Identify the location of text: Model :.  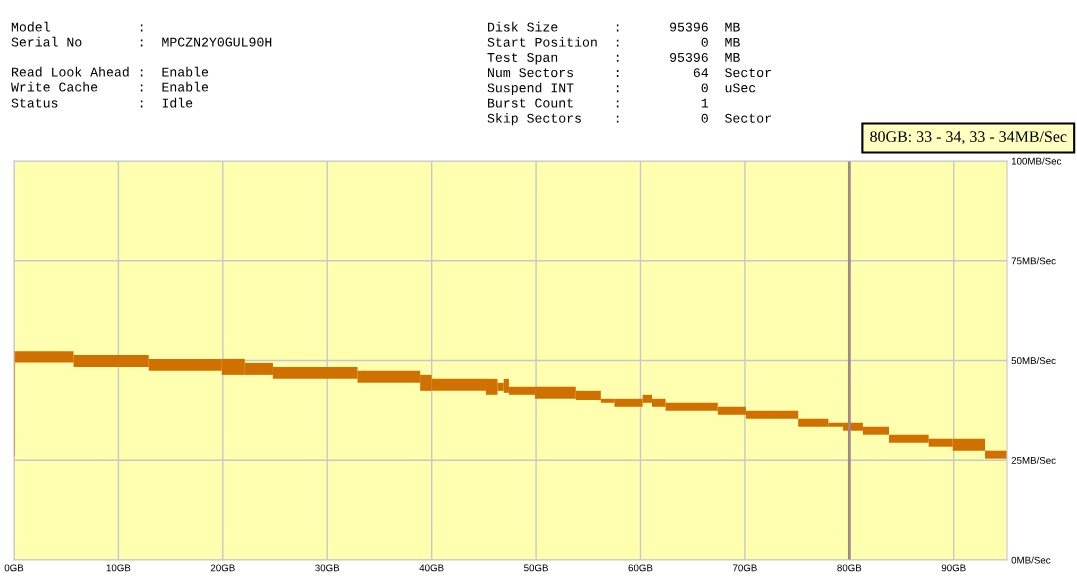
(77, 26).